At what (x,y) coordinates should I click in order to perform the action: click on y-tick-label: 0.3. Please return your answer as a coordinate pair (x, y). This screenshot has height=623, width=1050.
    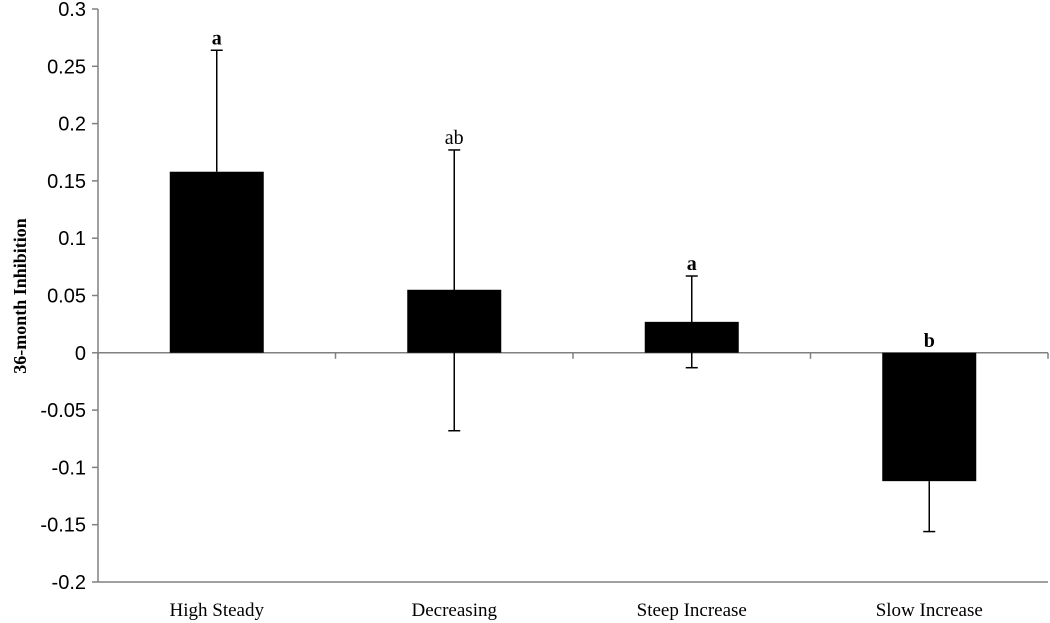
    Looking at the image, I should click on (72, 10).